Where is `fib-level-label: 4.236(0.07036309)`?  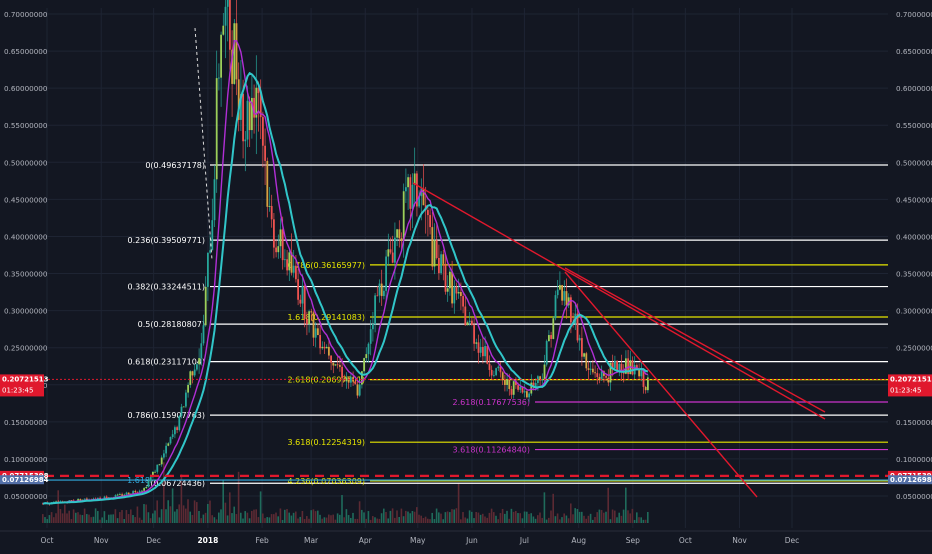
fib-level-label: 4.236(0.07036309) is located at coordinates (327, 481).